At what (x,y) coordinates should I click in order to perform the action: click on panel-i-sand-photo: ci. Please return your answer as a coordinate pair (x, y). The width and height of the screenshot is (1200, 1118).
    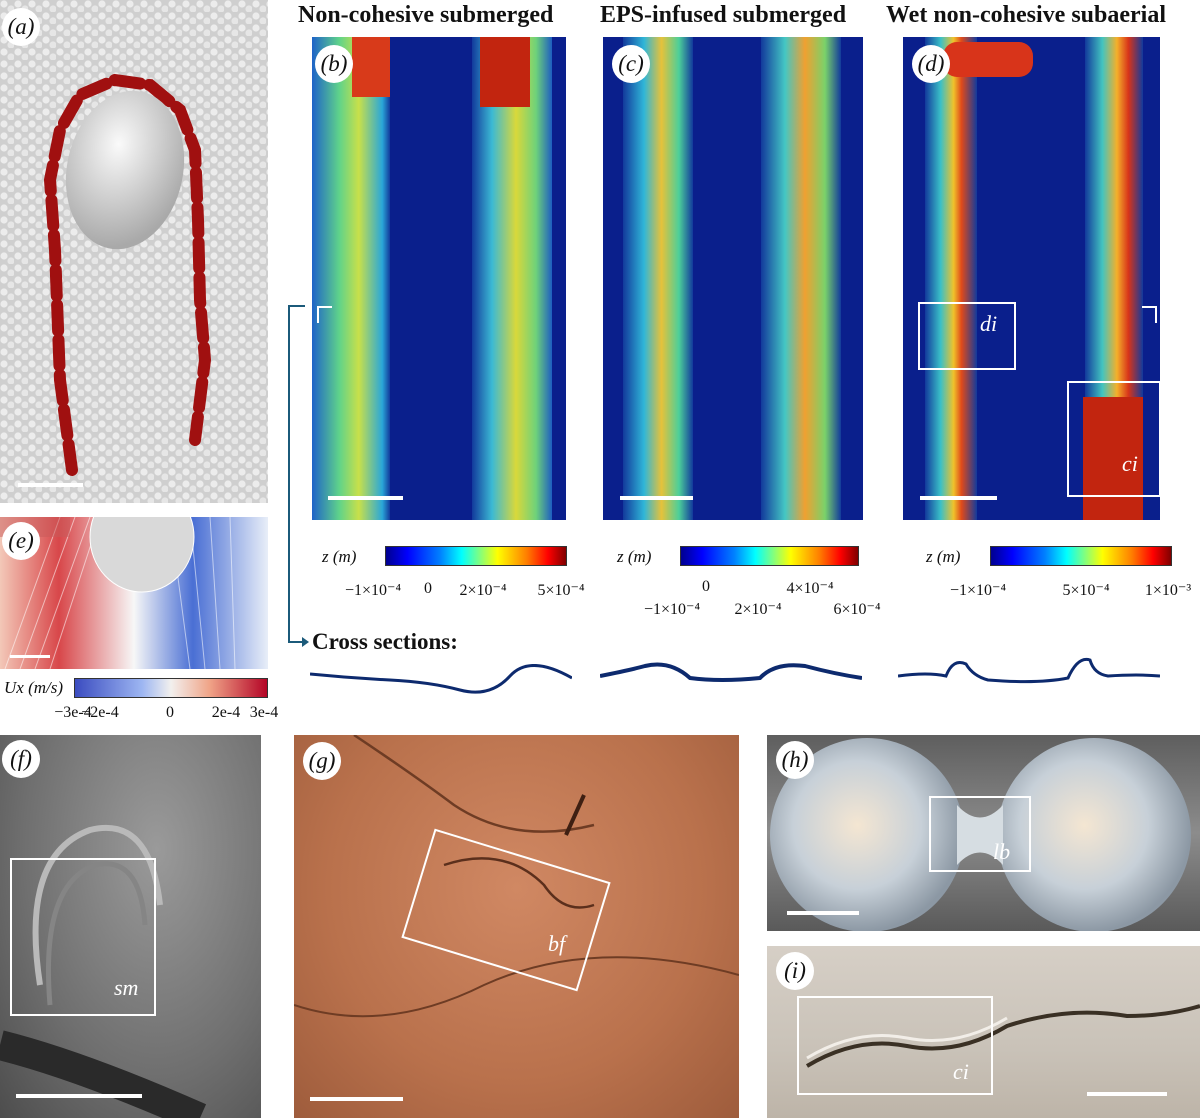
    Looking at the image, I should click on (983, 1032).